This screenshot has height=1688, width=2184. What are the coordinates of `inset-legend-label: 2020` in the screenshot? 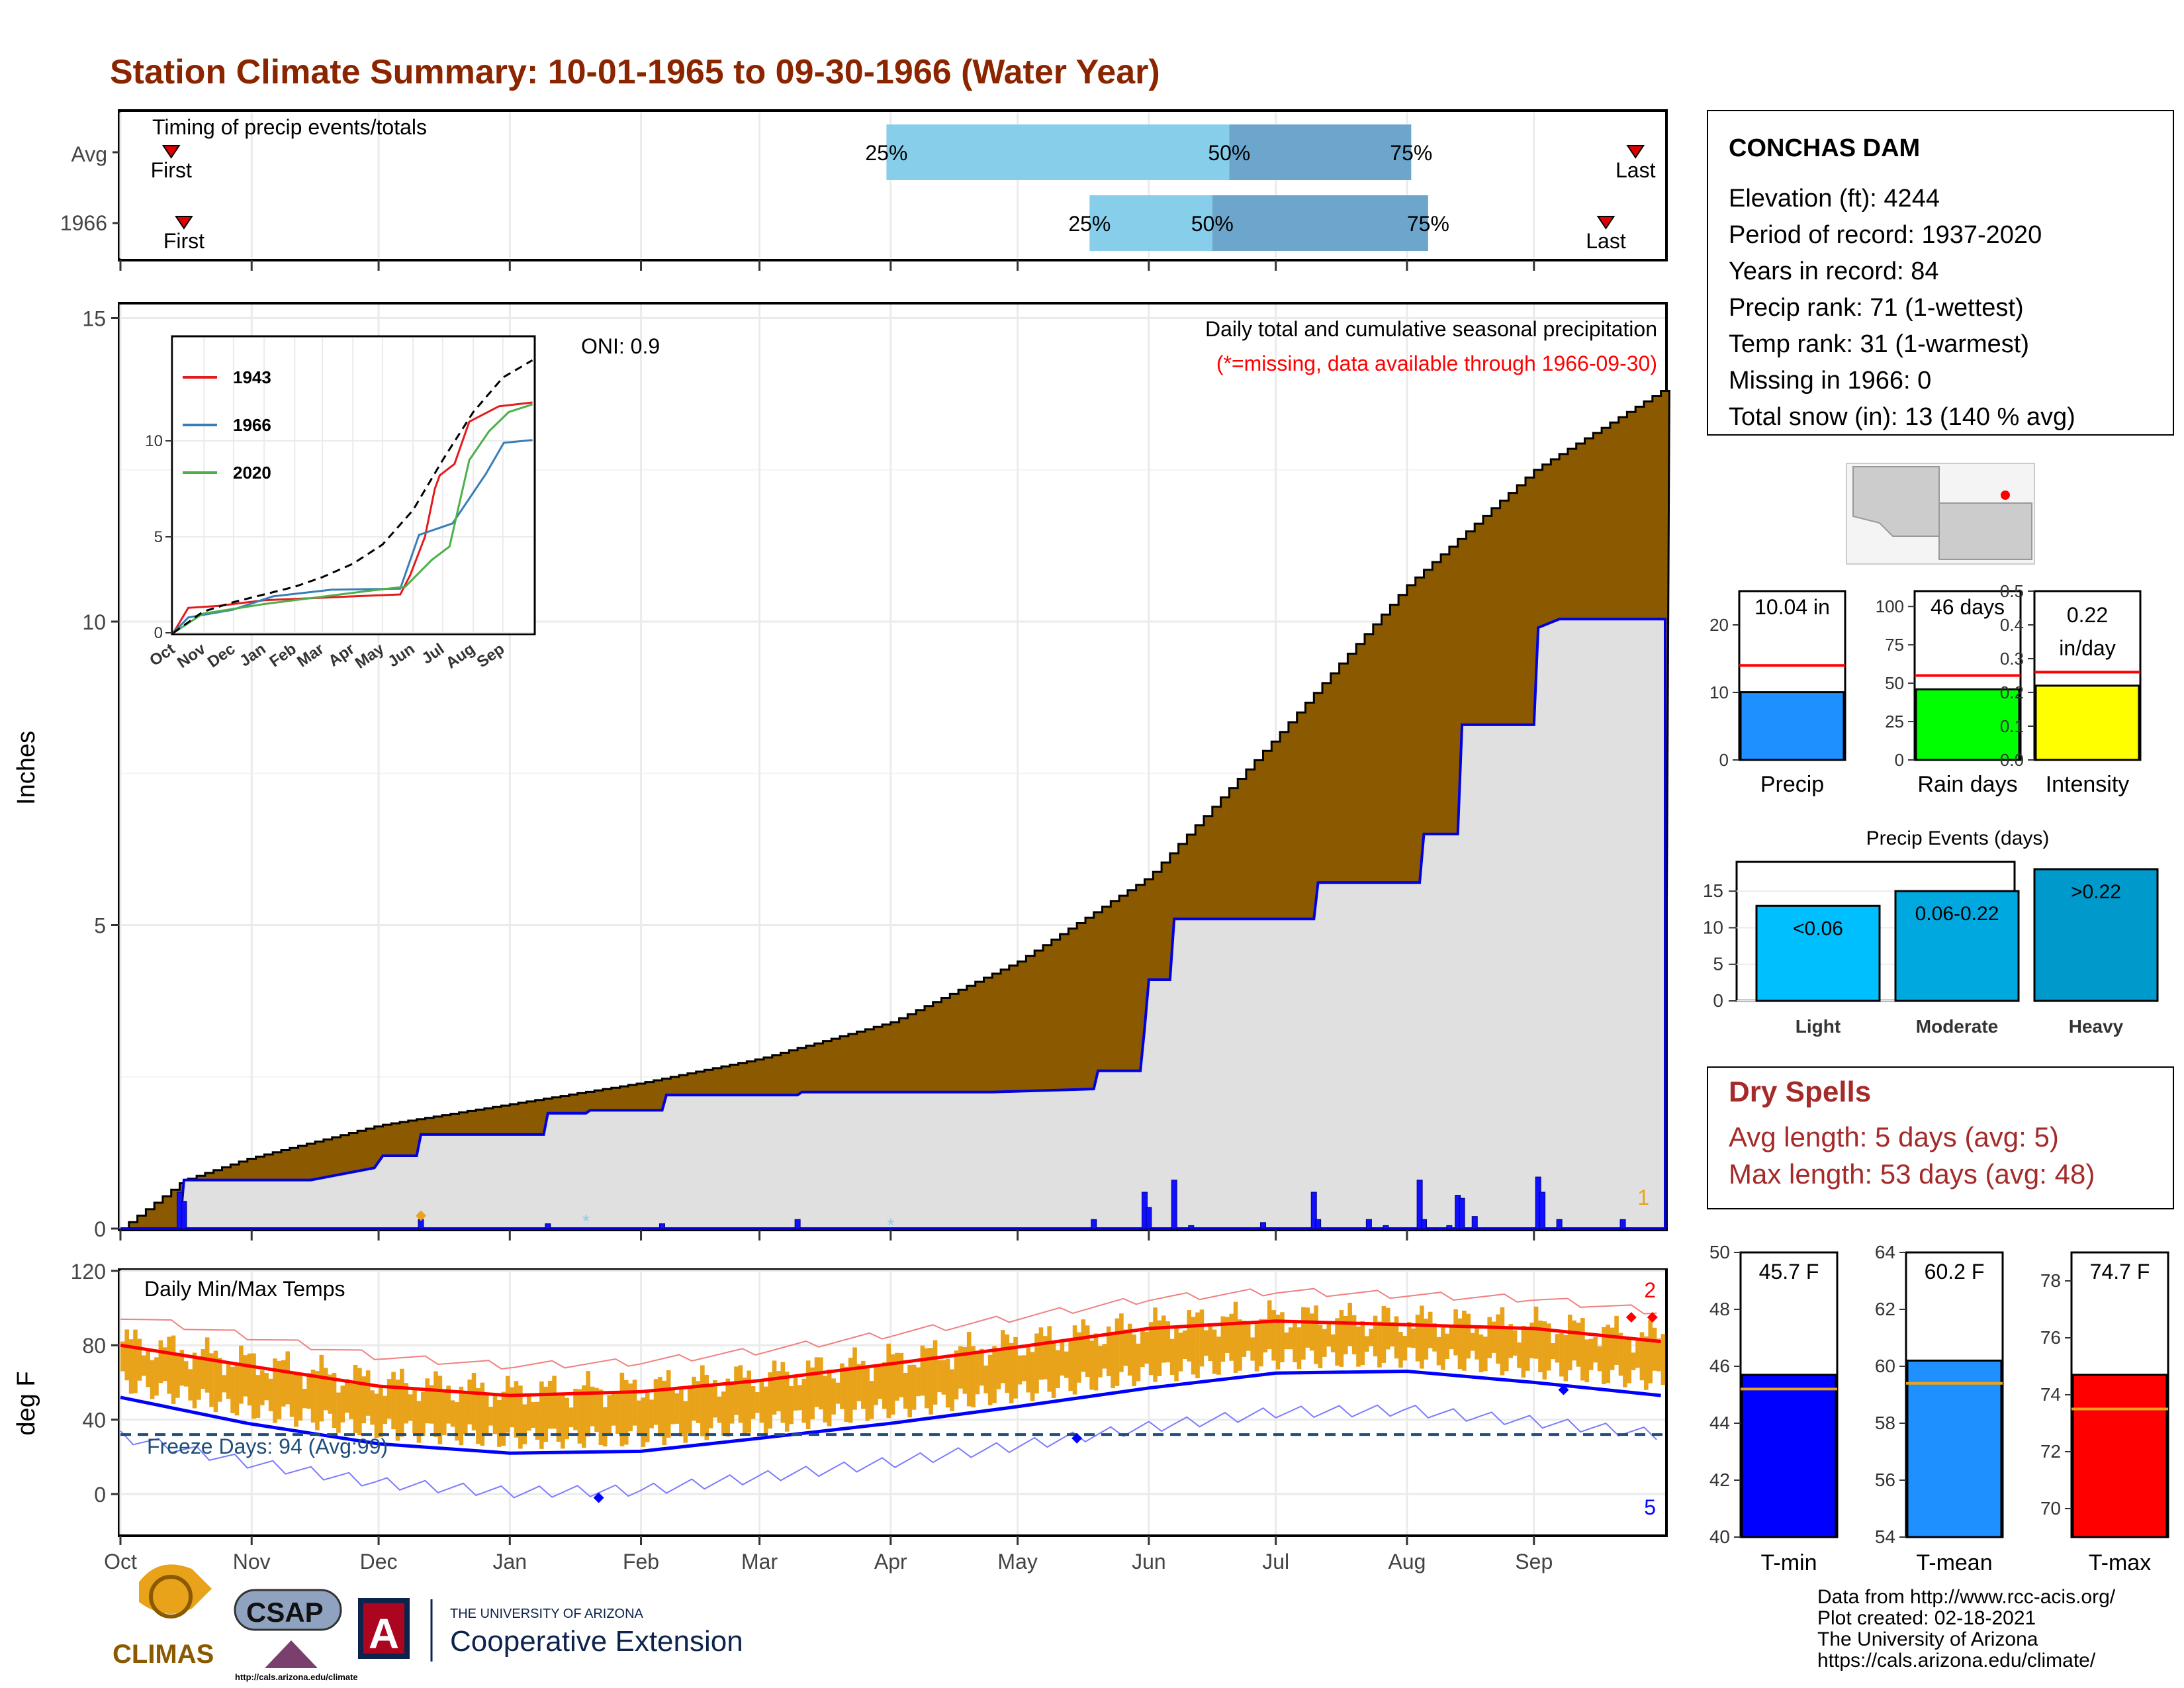 It's located at (252, 473).